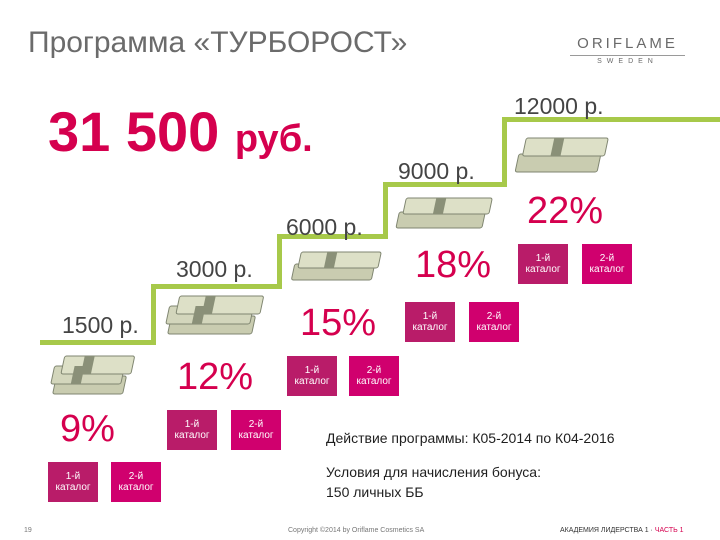  Describe the element at coordinates (215, 377) in the screenshot. I see `step-2-percent: 12%` at that location.